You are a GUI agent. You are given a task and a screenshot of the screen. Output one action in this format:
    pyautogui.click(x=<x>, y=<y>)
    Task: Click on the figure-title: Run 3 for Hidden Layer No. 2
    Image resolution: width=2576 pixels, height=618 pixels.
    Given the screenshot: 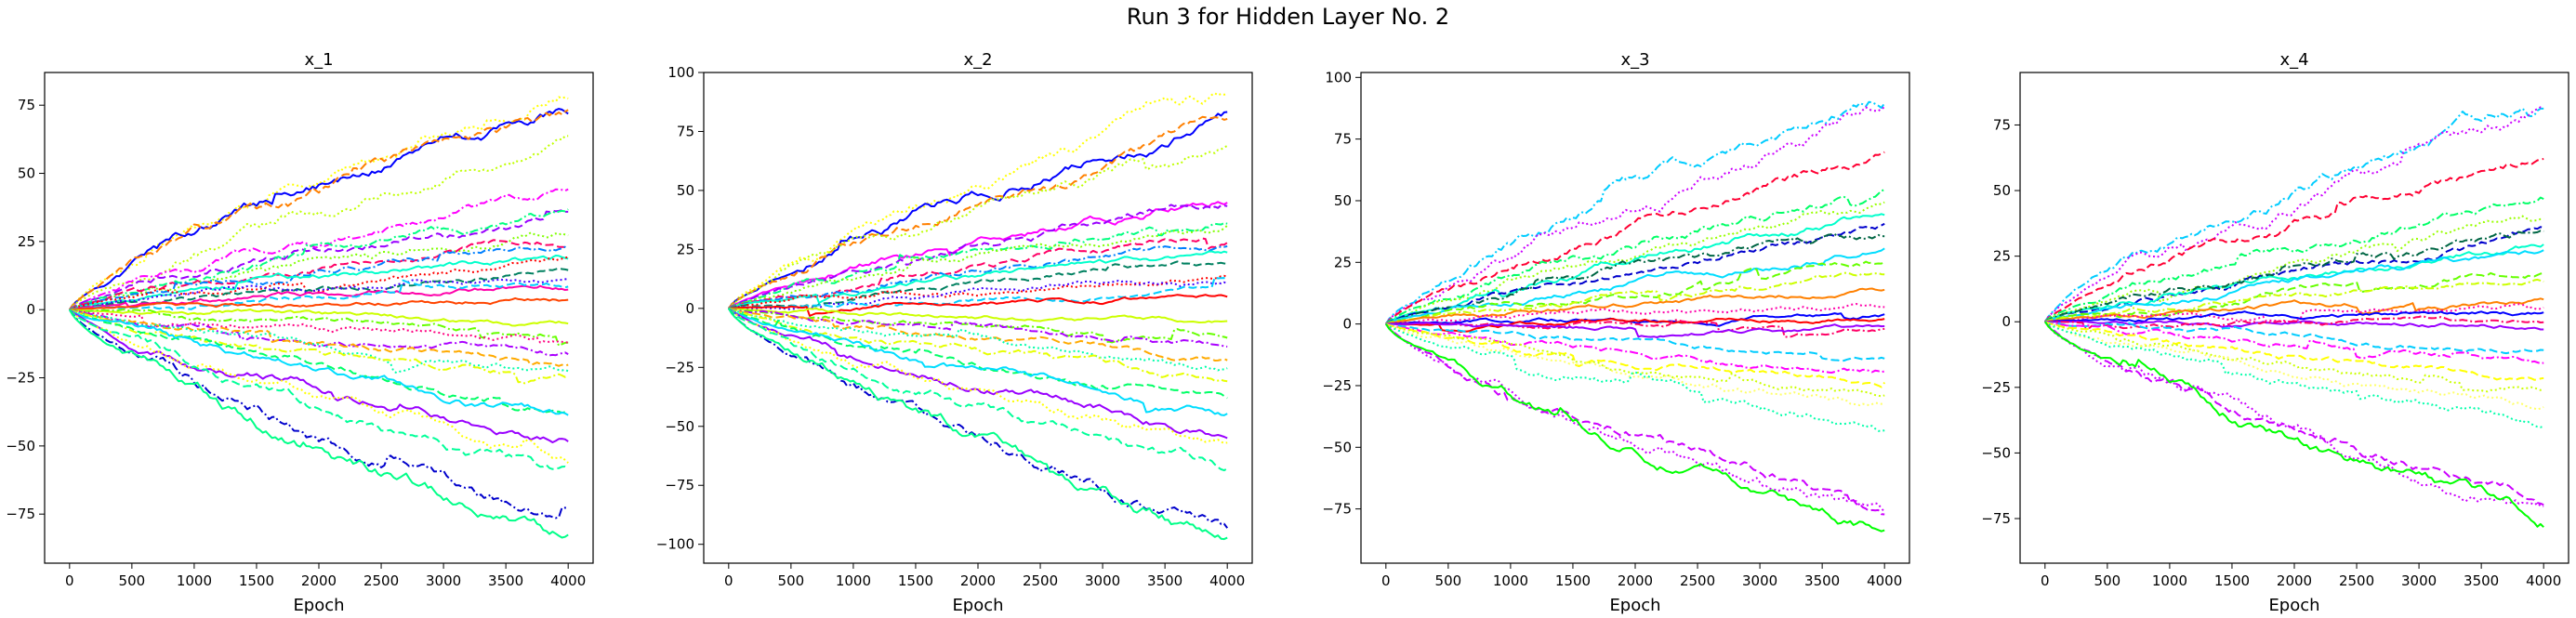 What is the action you would take?
    pyautogui.click(x=1288, y=17)
    